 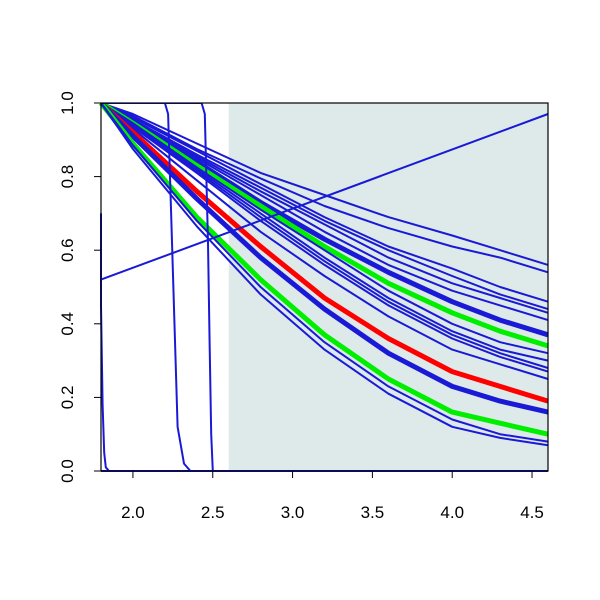 I want to click on y-tick-label: 0.2, so click(x=67, y=398).